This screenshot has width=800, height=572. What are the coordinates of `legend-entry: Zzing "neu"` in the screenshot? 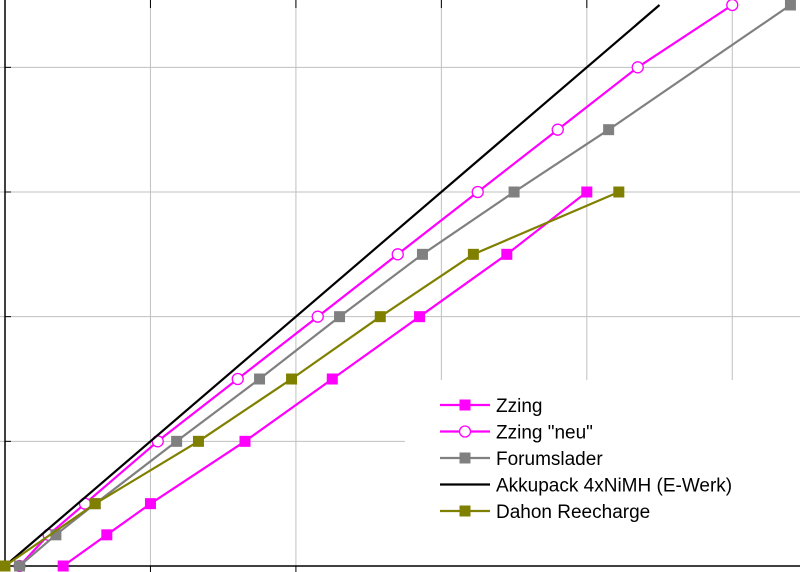 It's located at (516, 433).